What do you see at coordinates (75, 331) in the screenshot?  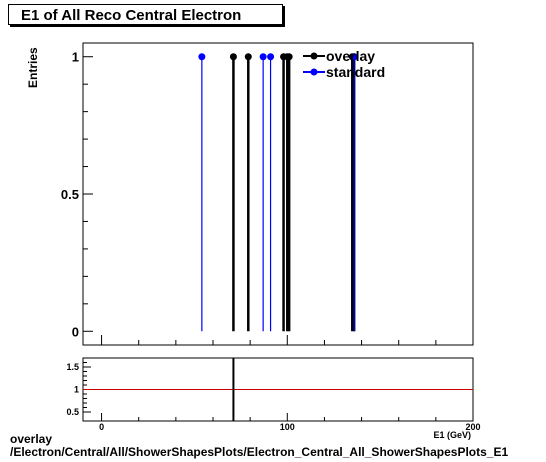 I see `y-tick-label: 0` at bounding box center [75, 331].